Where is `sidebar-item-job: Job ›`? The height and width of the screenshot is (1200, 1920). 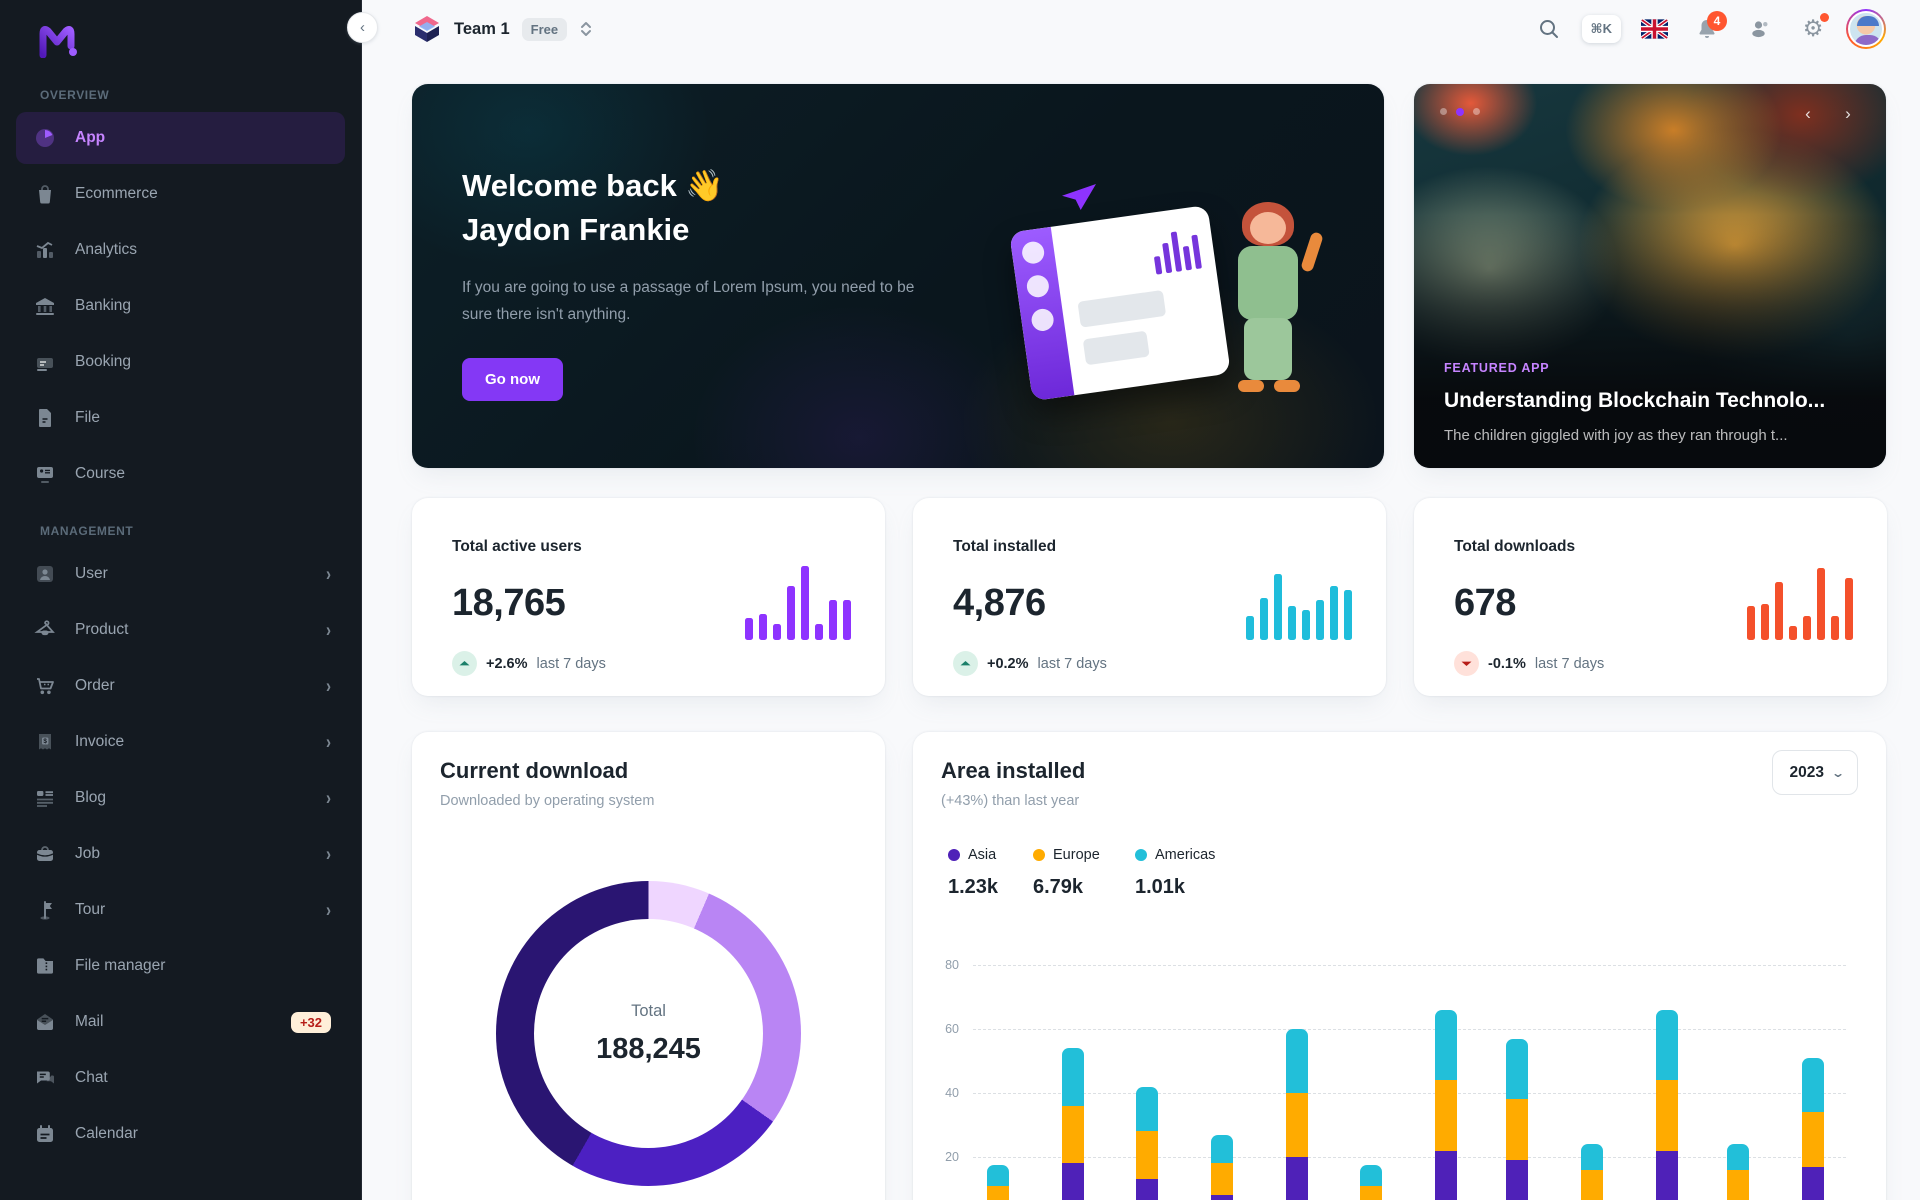
sidebar-item-job: Job › is located at coordinates (180, 854).